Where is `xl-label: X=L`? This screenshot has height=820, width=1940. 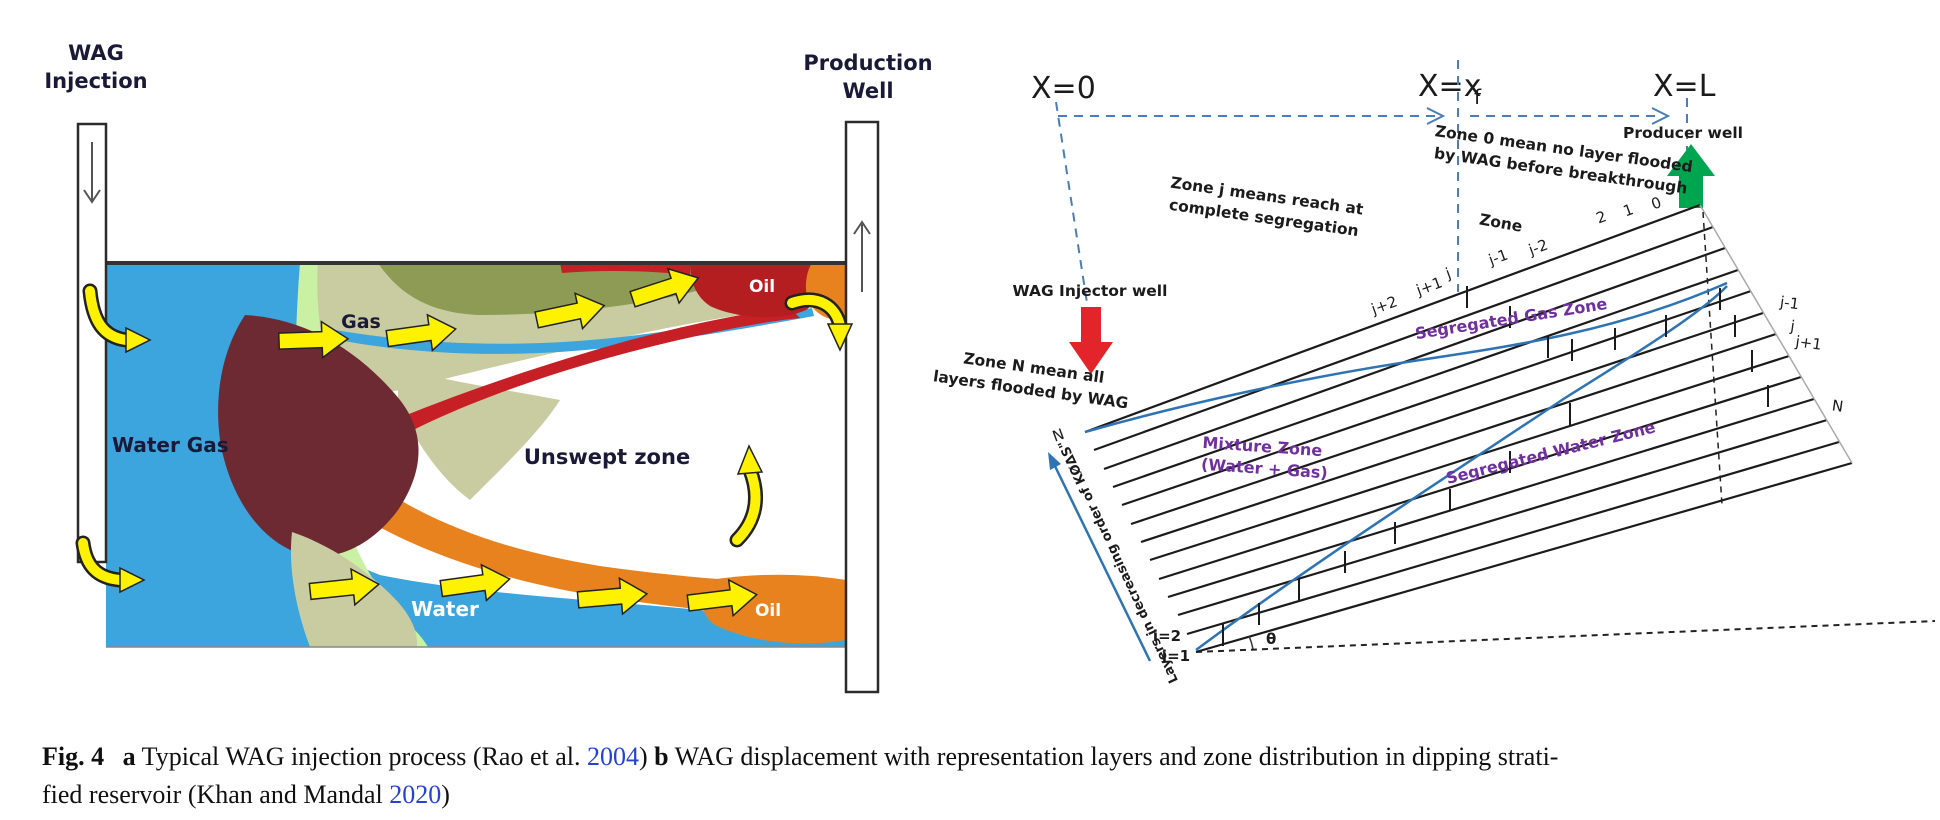 xl-label: X=L is located at coordinates (1684, 86).